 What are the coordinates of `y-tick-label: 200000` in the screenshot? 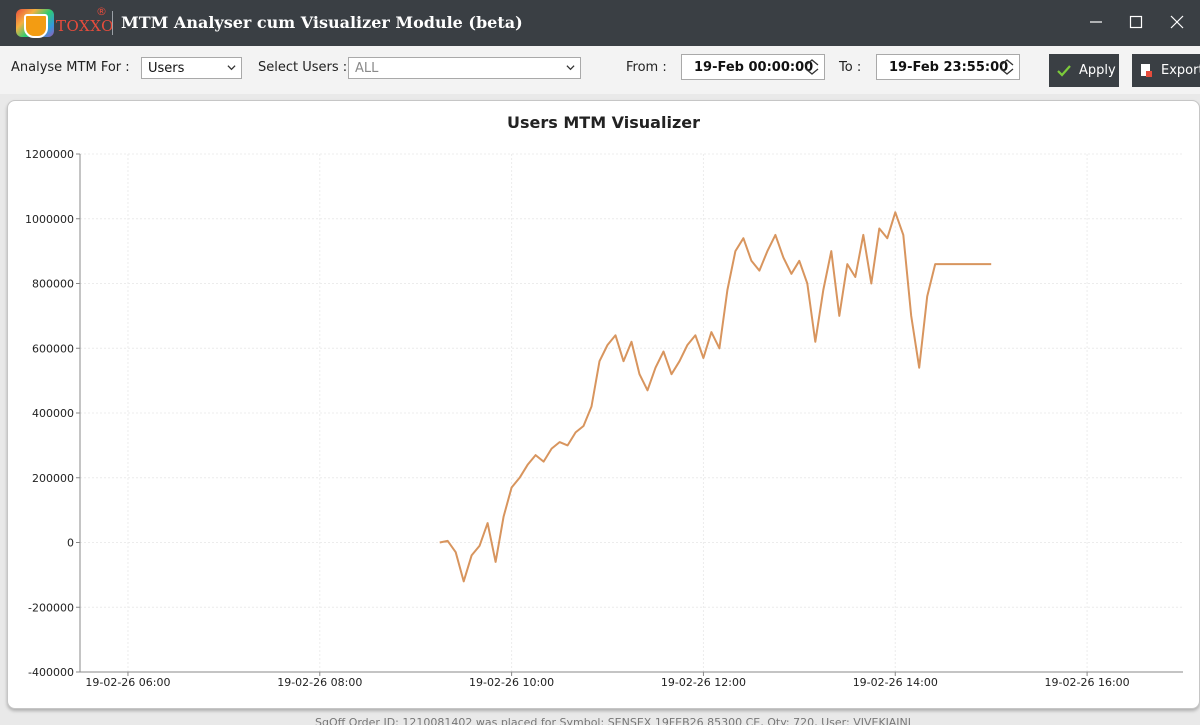 It's located at (53, 478).